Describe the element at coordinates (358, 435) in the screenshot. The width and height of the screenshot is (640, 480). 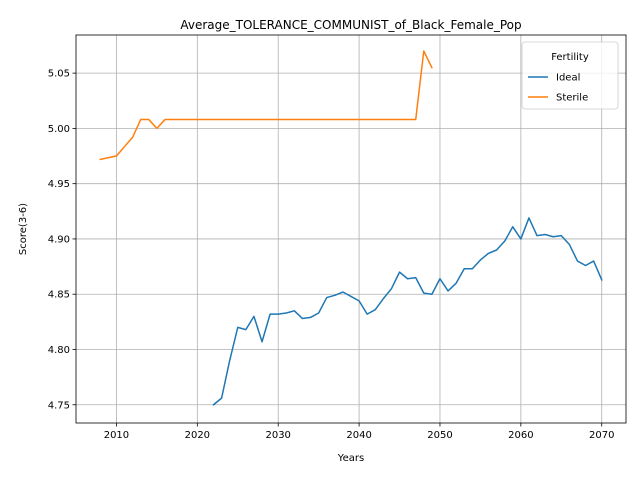
I see `x-tick-label: 2040` at that location.